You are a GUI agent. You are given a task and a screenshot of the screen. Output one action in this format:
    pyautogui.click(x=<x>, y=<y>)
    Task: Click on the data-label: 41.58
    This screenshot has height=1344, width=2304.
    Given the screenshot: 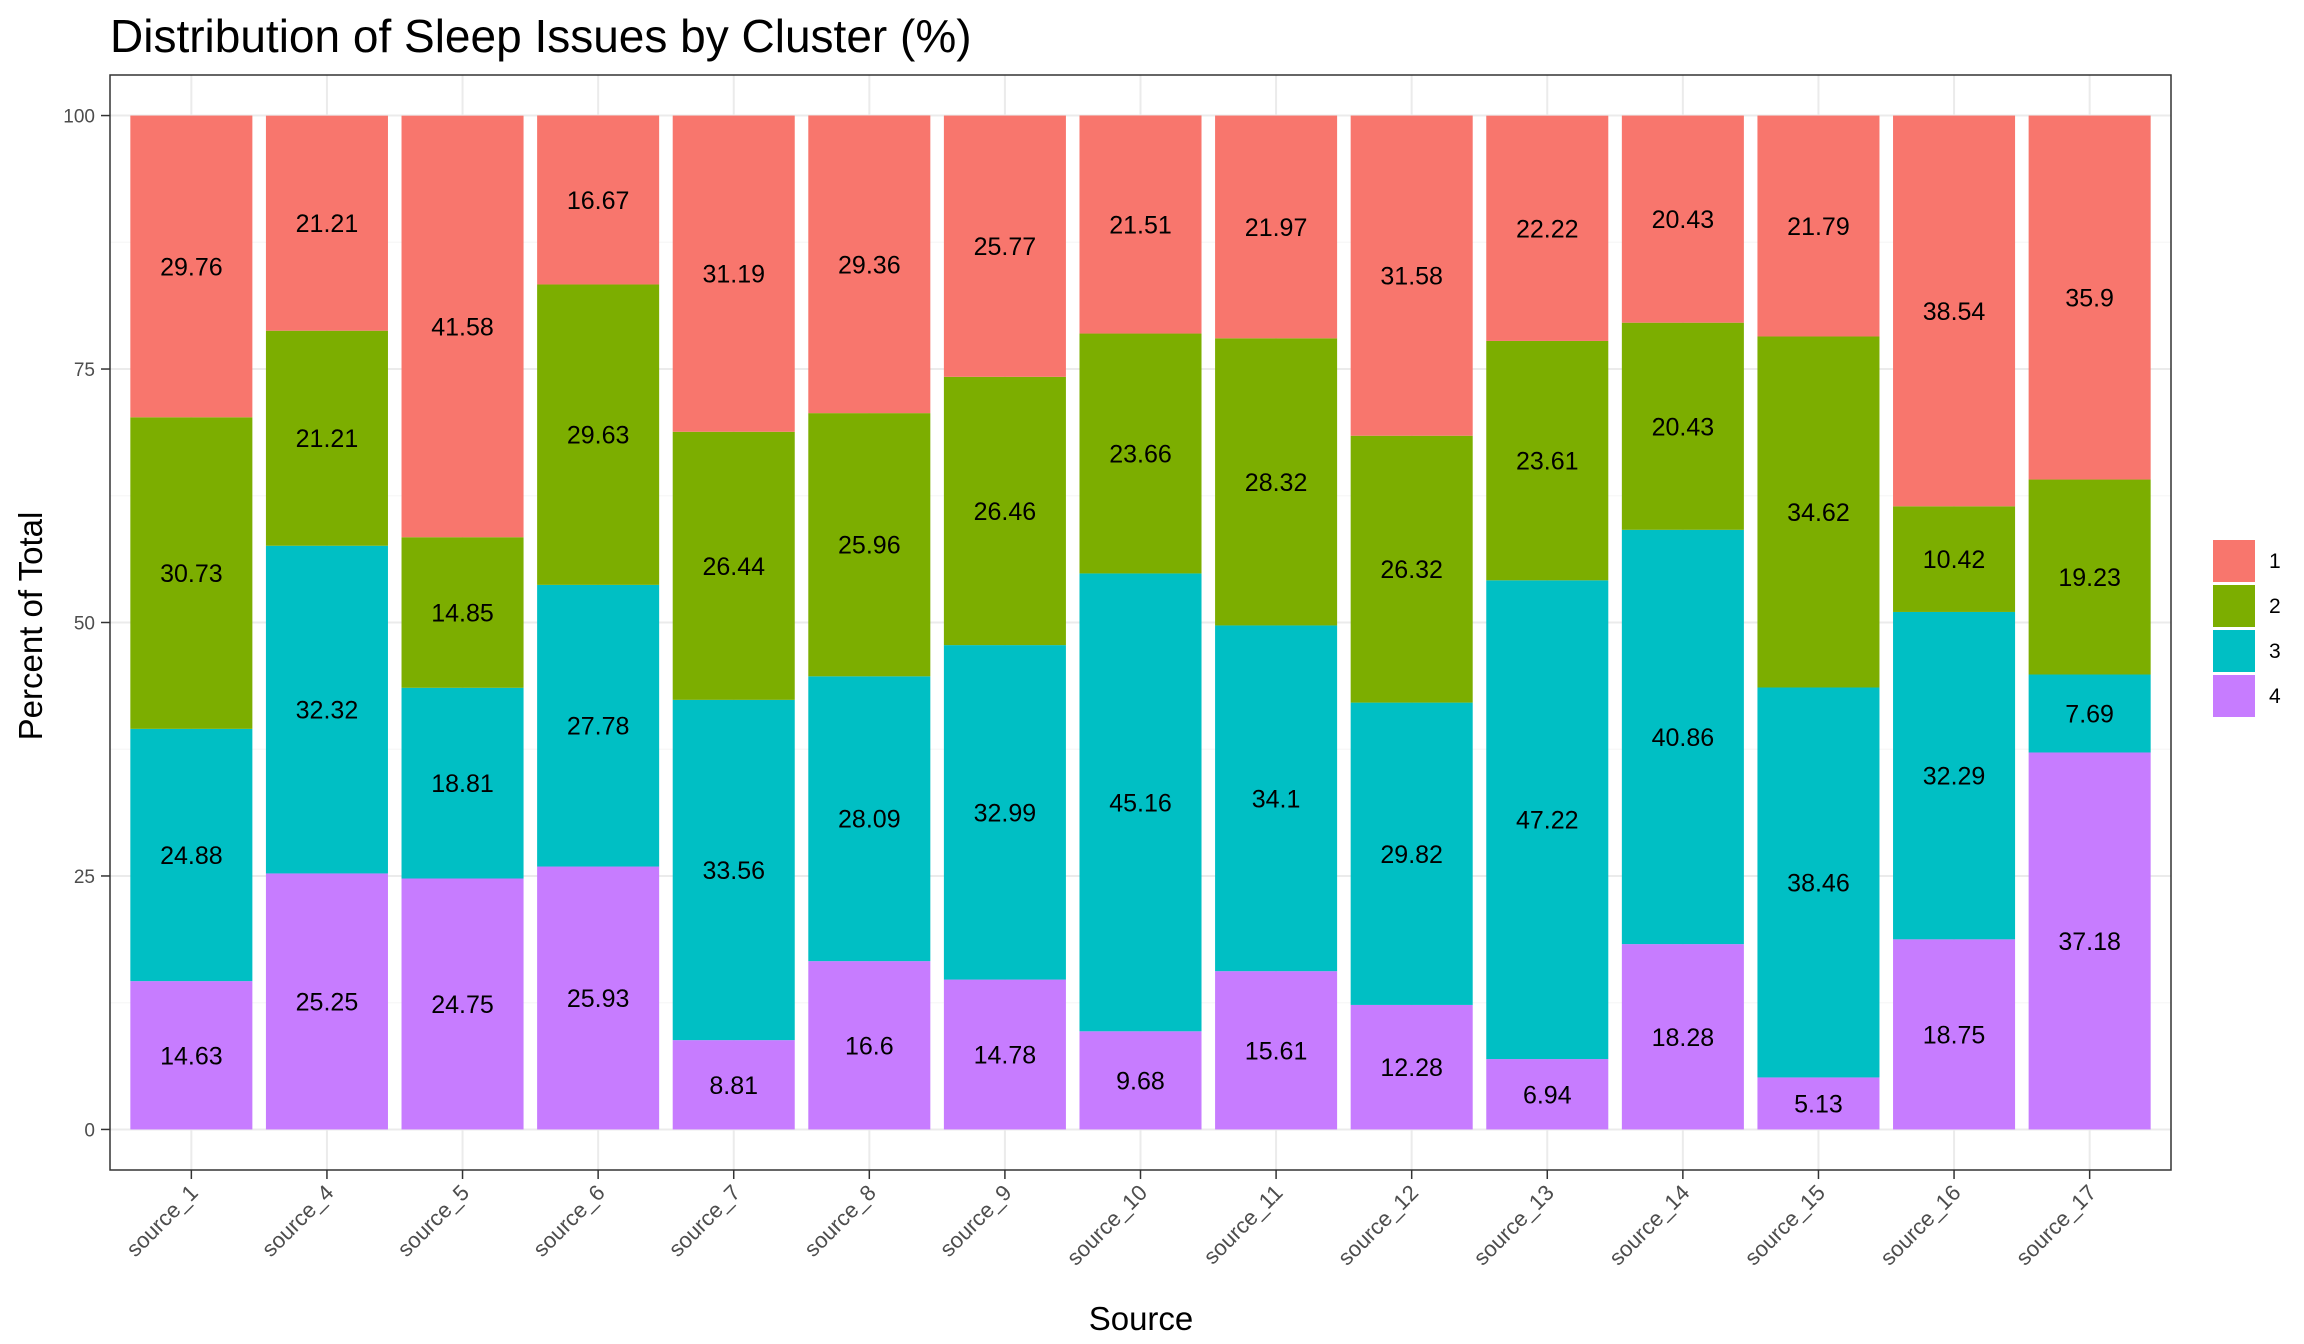 What is the action you would take?
    pyautogui.click(x=462, y=327)
    